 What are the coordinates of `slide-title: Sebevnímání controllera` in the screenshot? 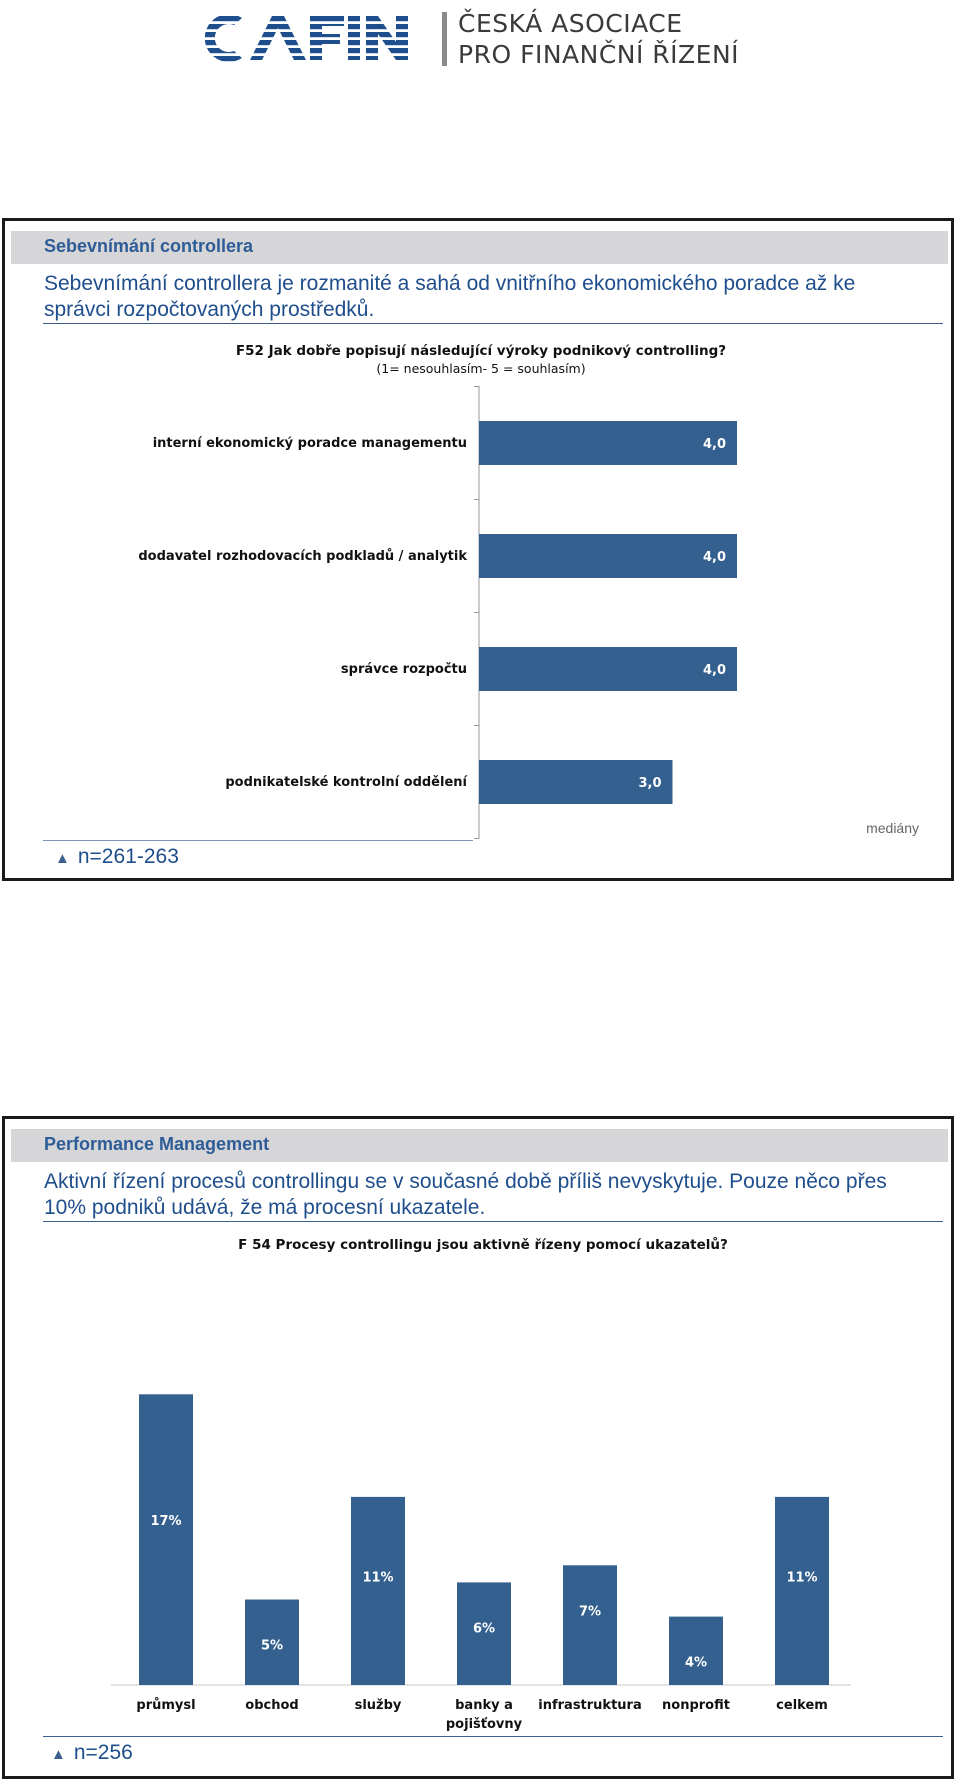 It's located at (149, 246).